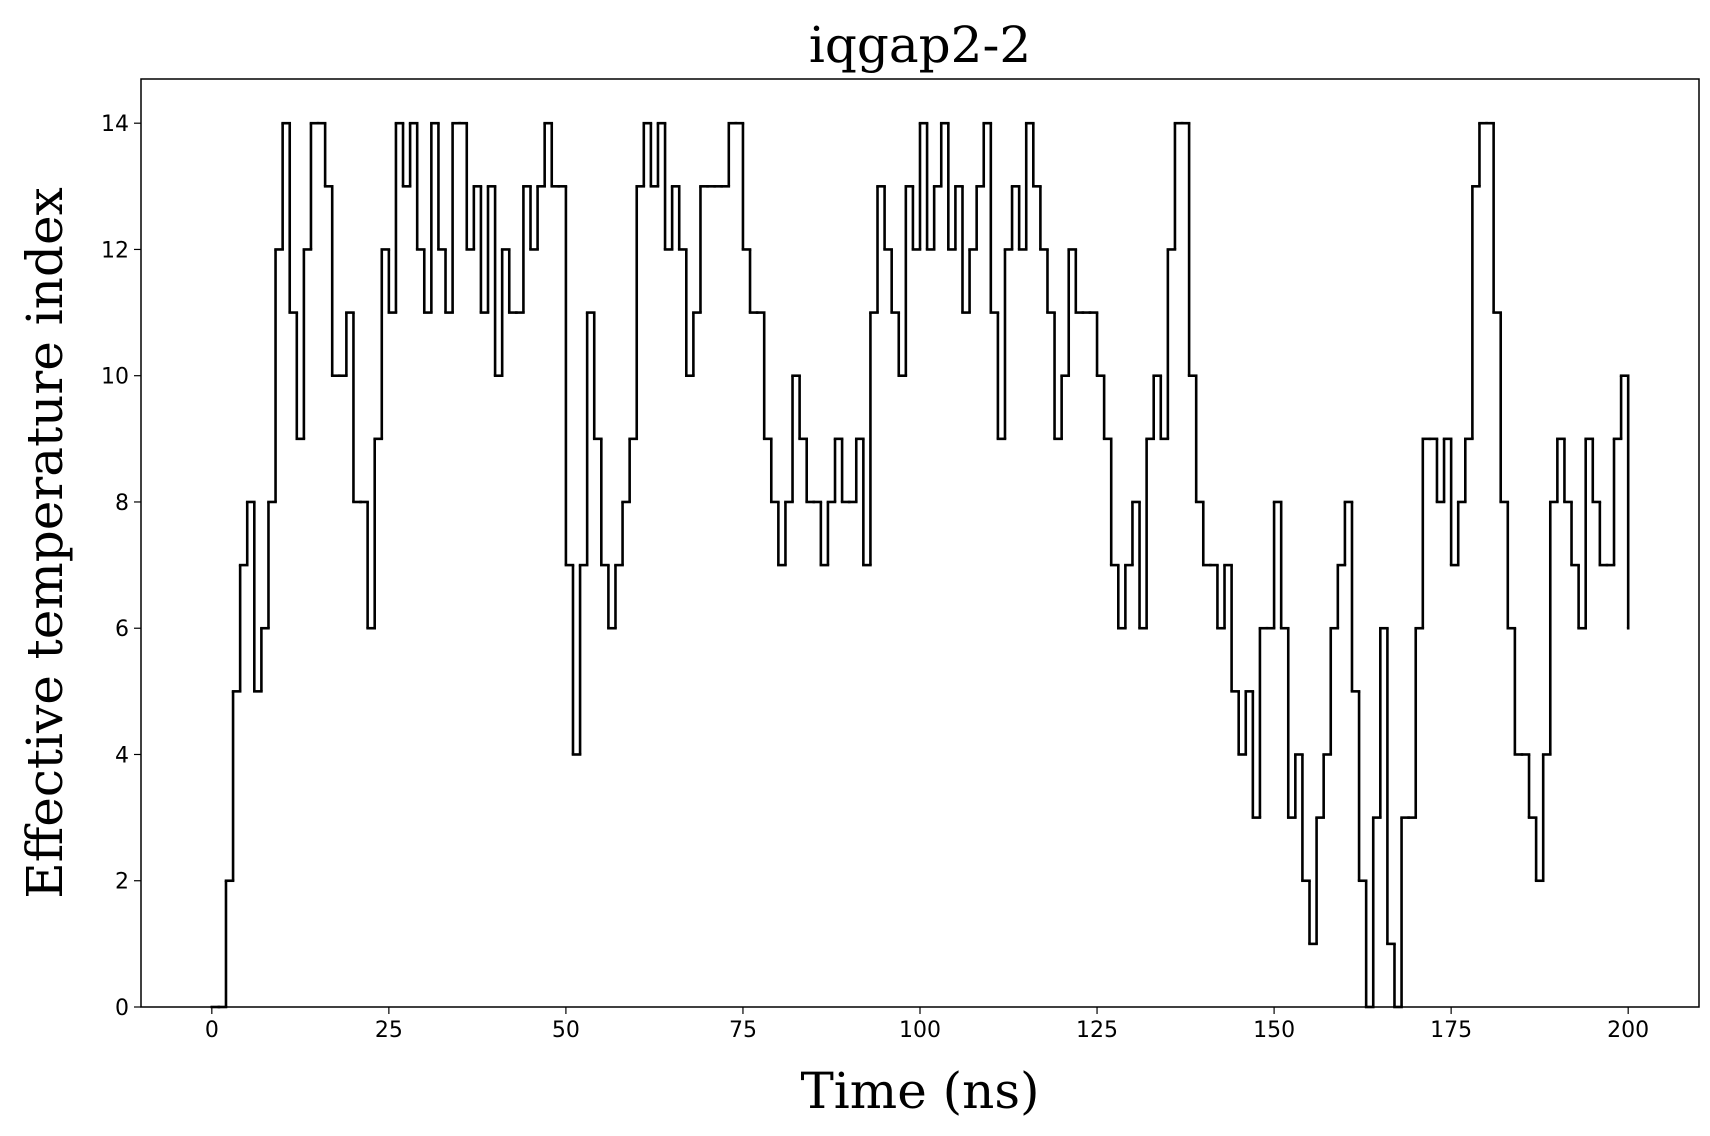 The height and width of the screenshot is (1136, 1710). What do you see at coordinates (566, 1030) in the screenshot?
I see `x-tick-label: 50` at bounding box center [566, 1030].